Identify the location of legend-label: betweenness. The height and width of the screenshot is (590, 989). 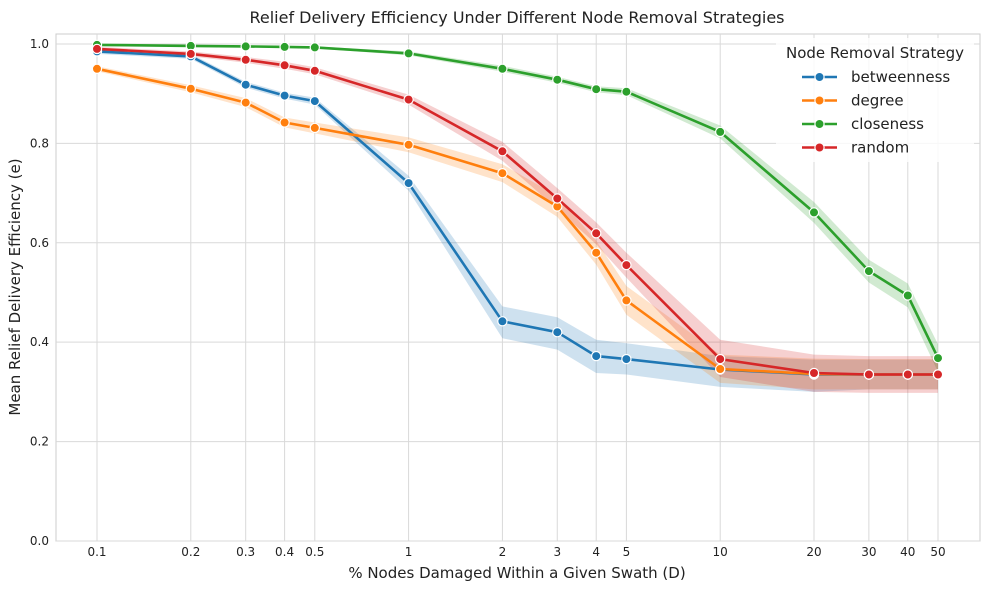
(900, 77).